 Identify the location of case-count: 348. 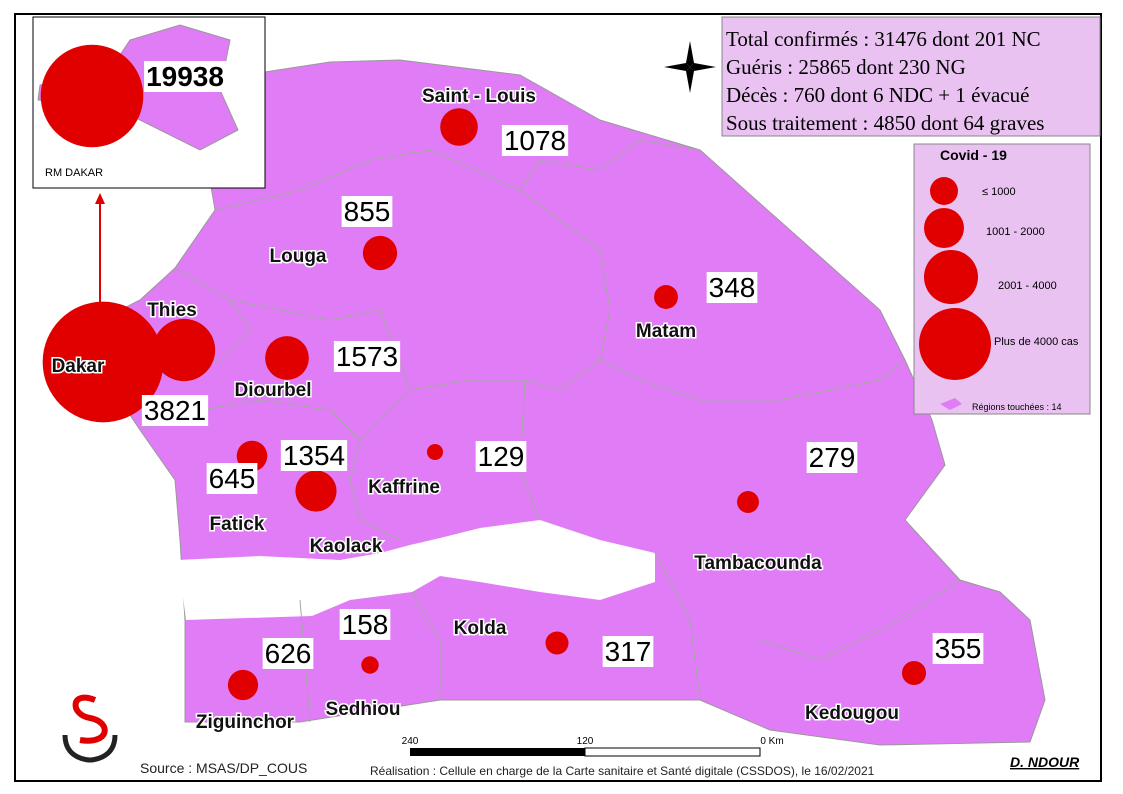
(732, 287).